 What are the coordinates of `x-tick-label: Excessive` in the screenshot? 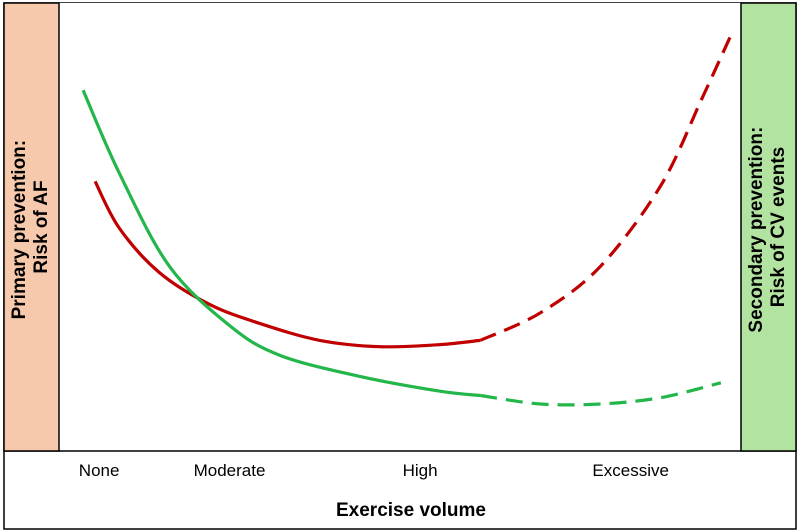 It's located at (630, 470).